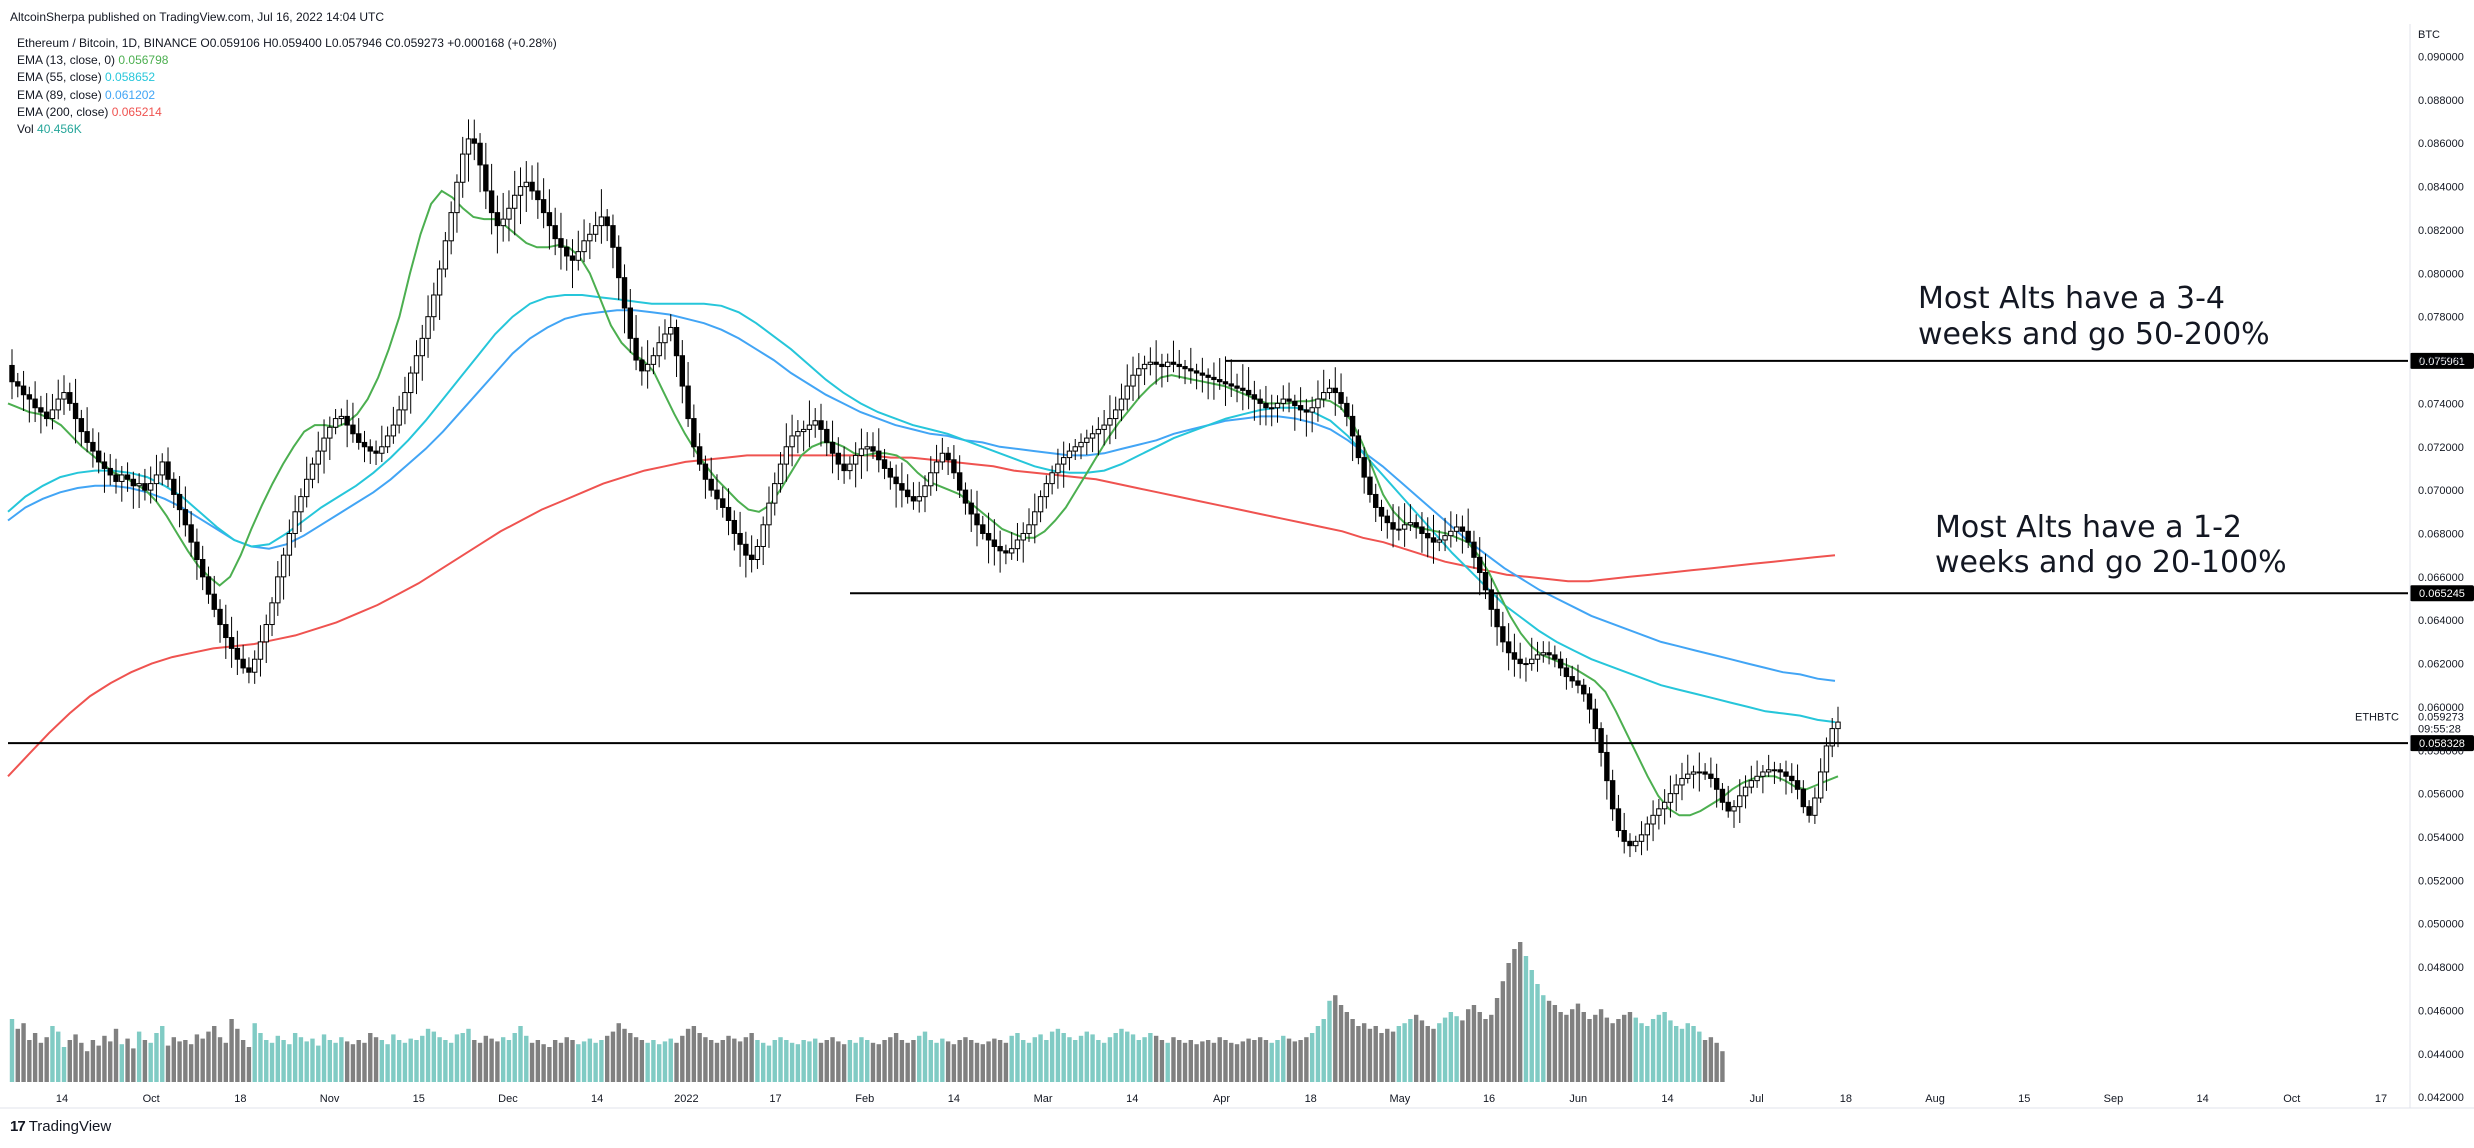 The width and height of the screenshot is (2474, 1148). I want to click on last-price-label: 0.059273, so click(2441, 718).